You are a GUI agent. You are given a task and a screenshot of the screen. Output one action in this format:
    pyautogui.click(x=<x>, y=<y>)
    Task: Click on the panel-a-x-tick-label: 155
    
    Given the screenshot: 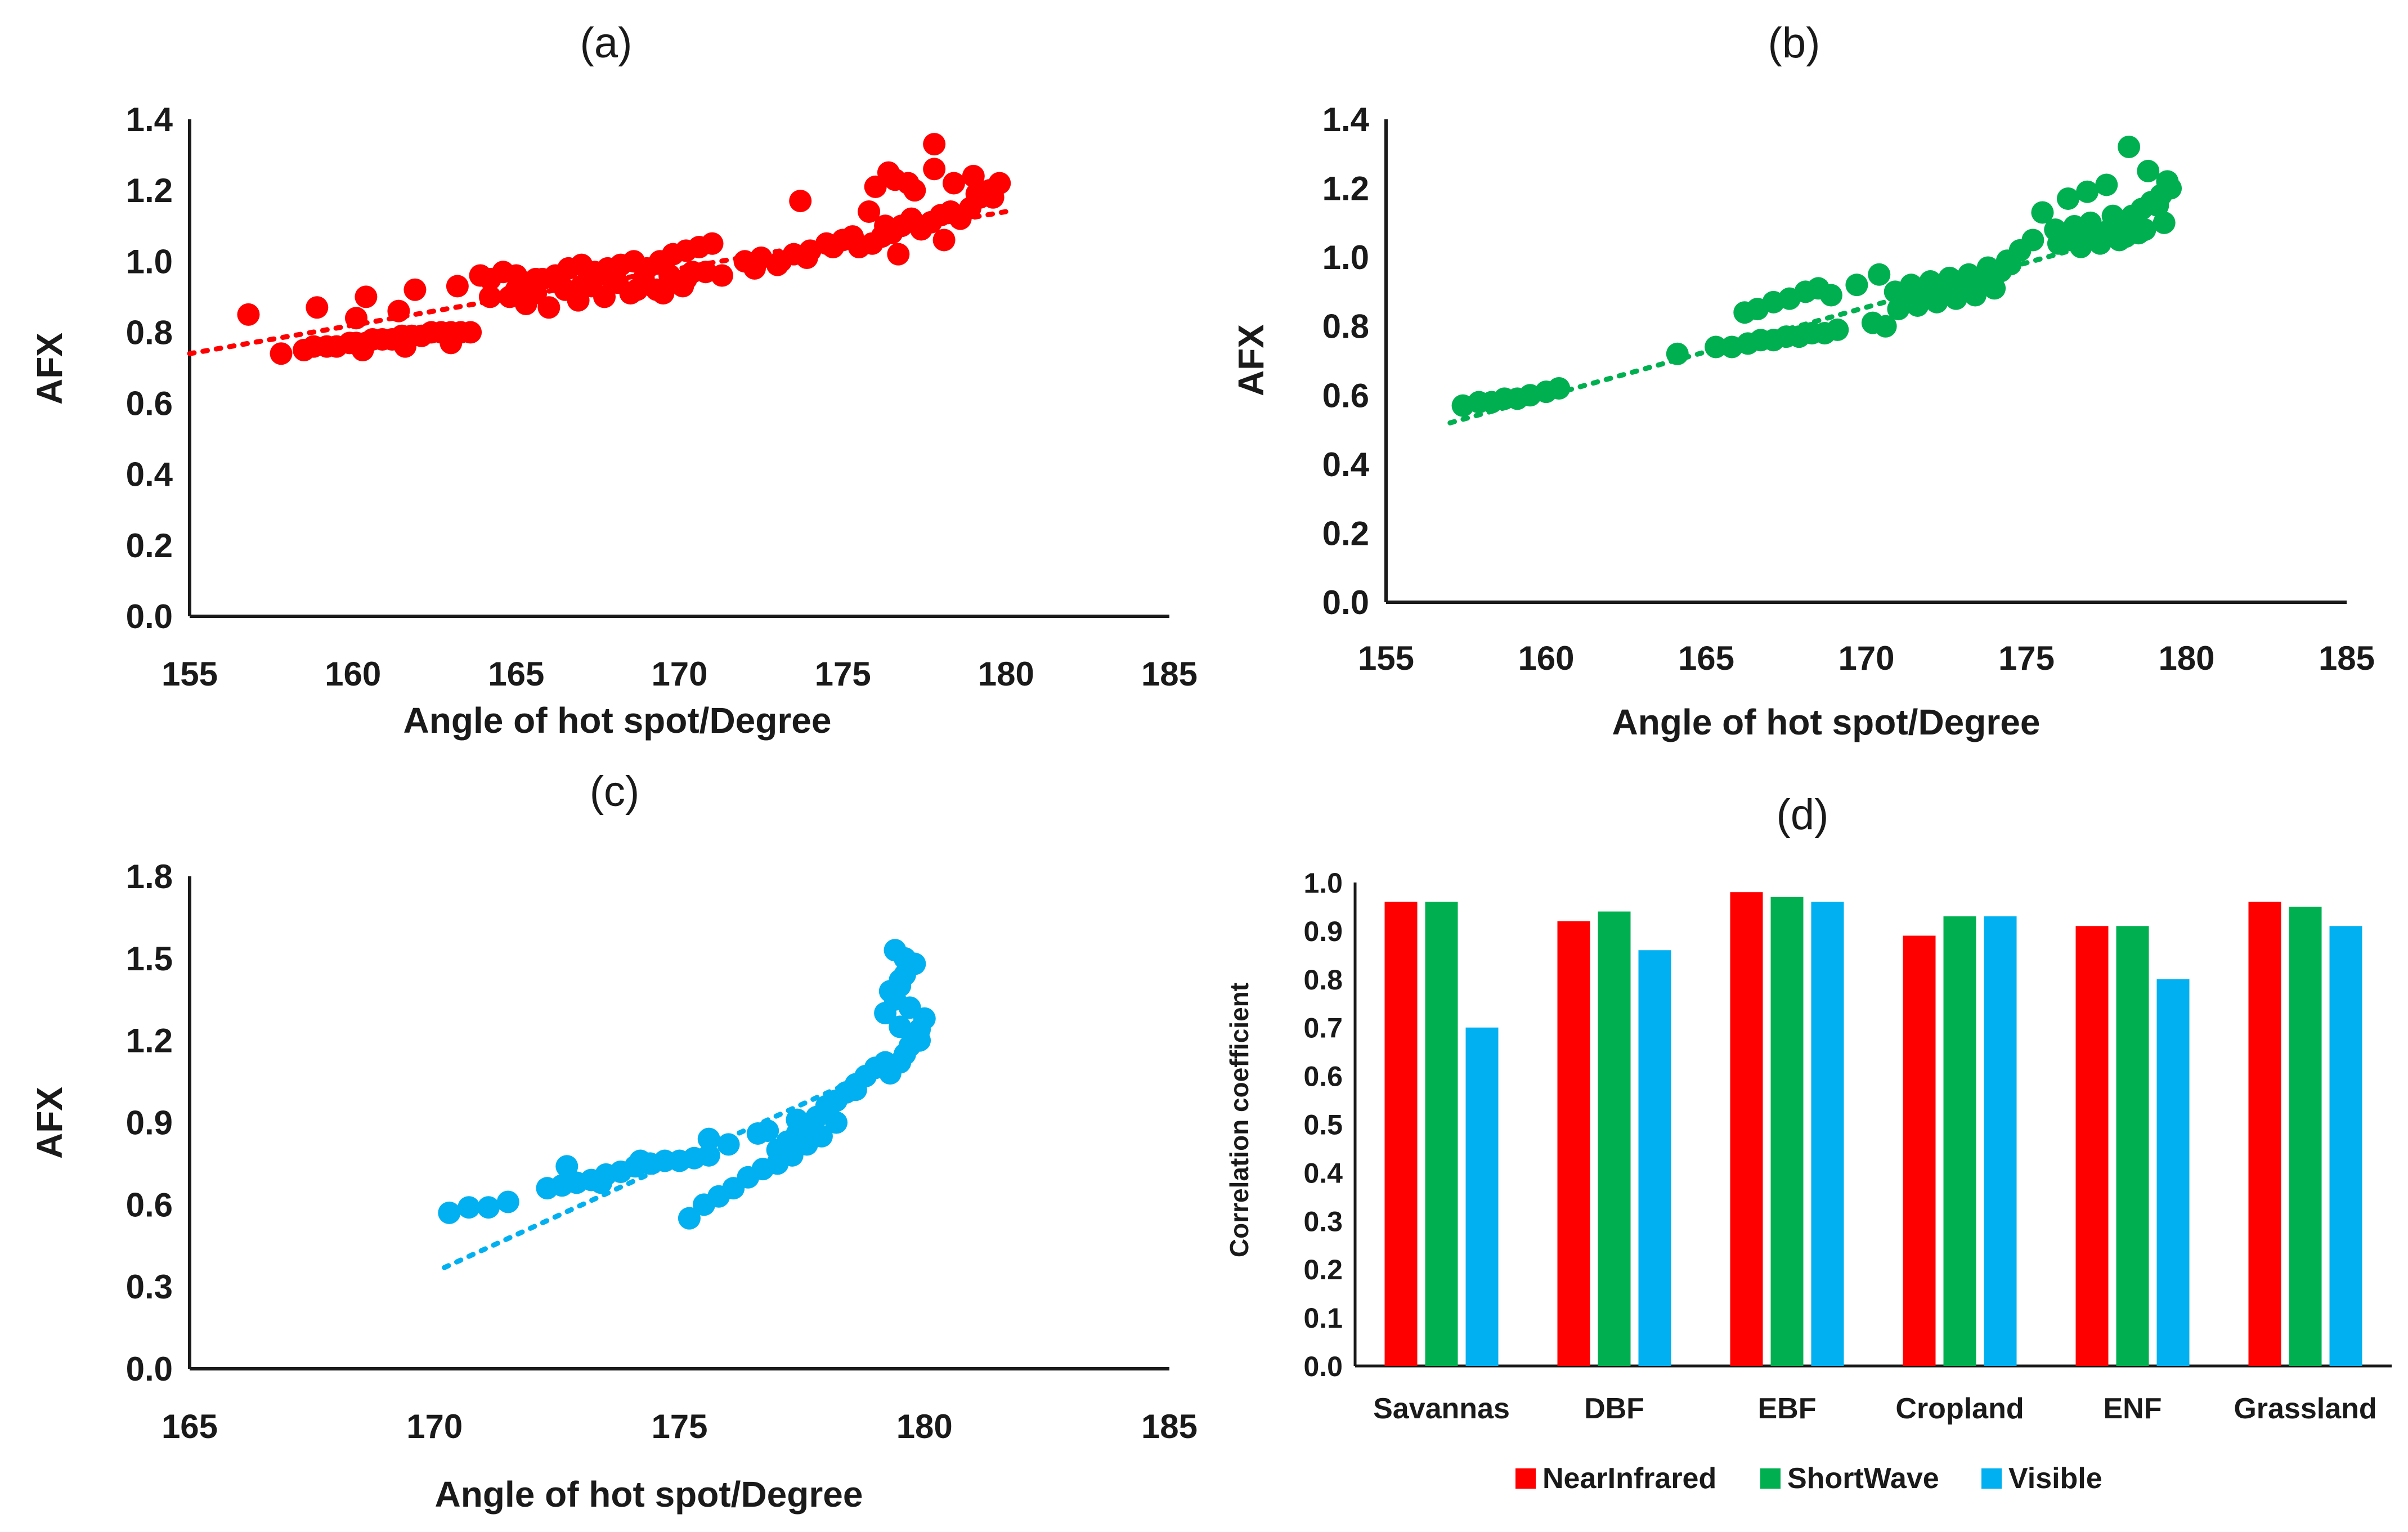 What is the action you would take?
    pyautogui.click(x=190, y=674)
    